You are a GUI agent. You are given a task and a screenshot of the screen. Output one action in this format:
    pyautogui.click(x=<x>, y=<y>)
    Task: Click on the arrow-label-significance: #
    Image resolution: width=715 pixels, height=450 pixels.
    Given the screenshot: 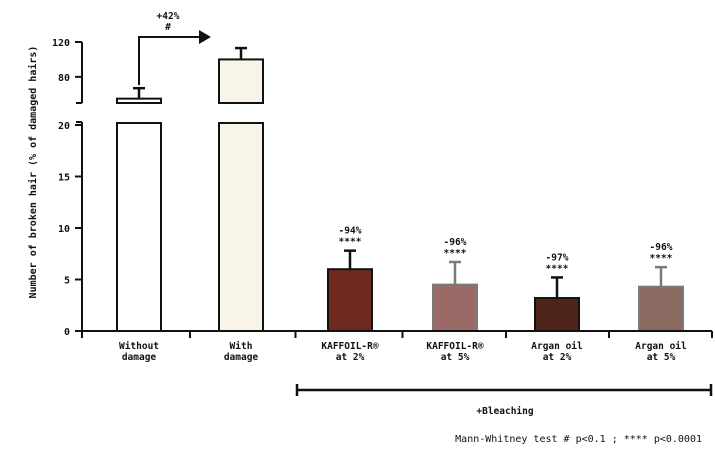 What is the action you would take?
    pyautogui.click(x=168, y=27)
    